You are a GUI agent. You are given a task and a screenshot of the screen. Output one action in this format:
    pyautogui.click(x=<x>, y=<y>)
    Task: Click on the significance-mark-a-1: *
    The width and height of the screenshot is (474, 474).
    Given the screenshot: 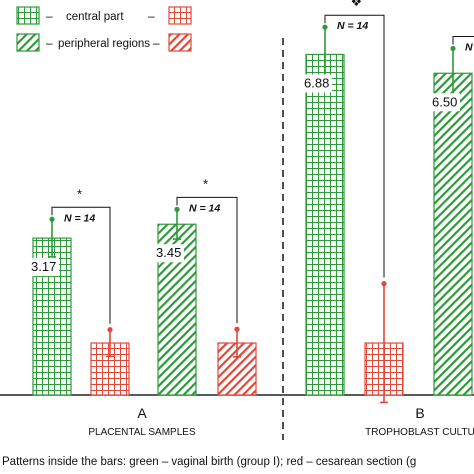 What is the action you would take?
    pyautogui.click(x=79, y=193)
    